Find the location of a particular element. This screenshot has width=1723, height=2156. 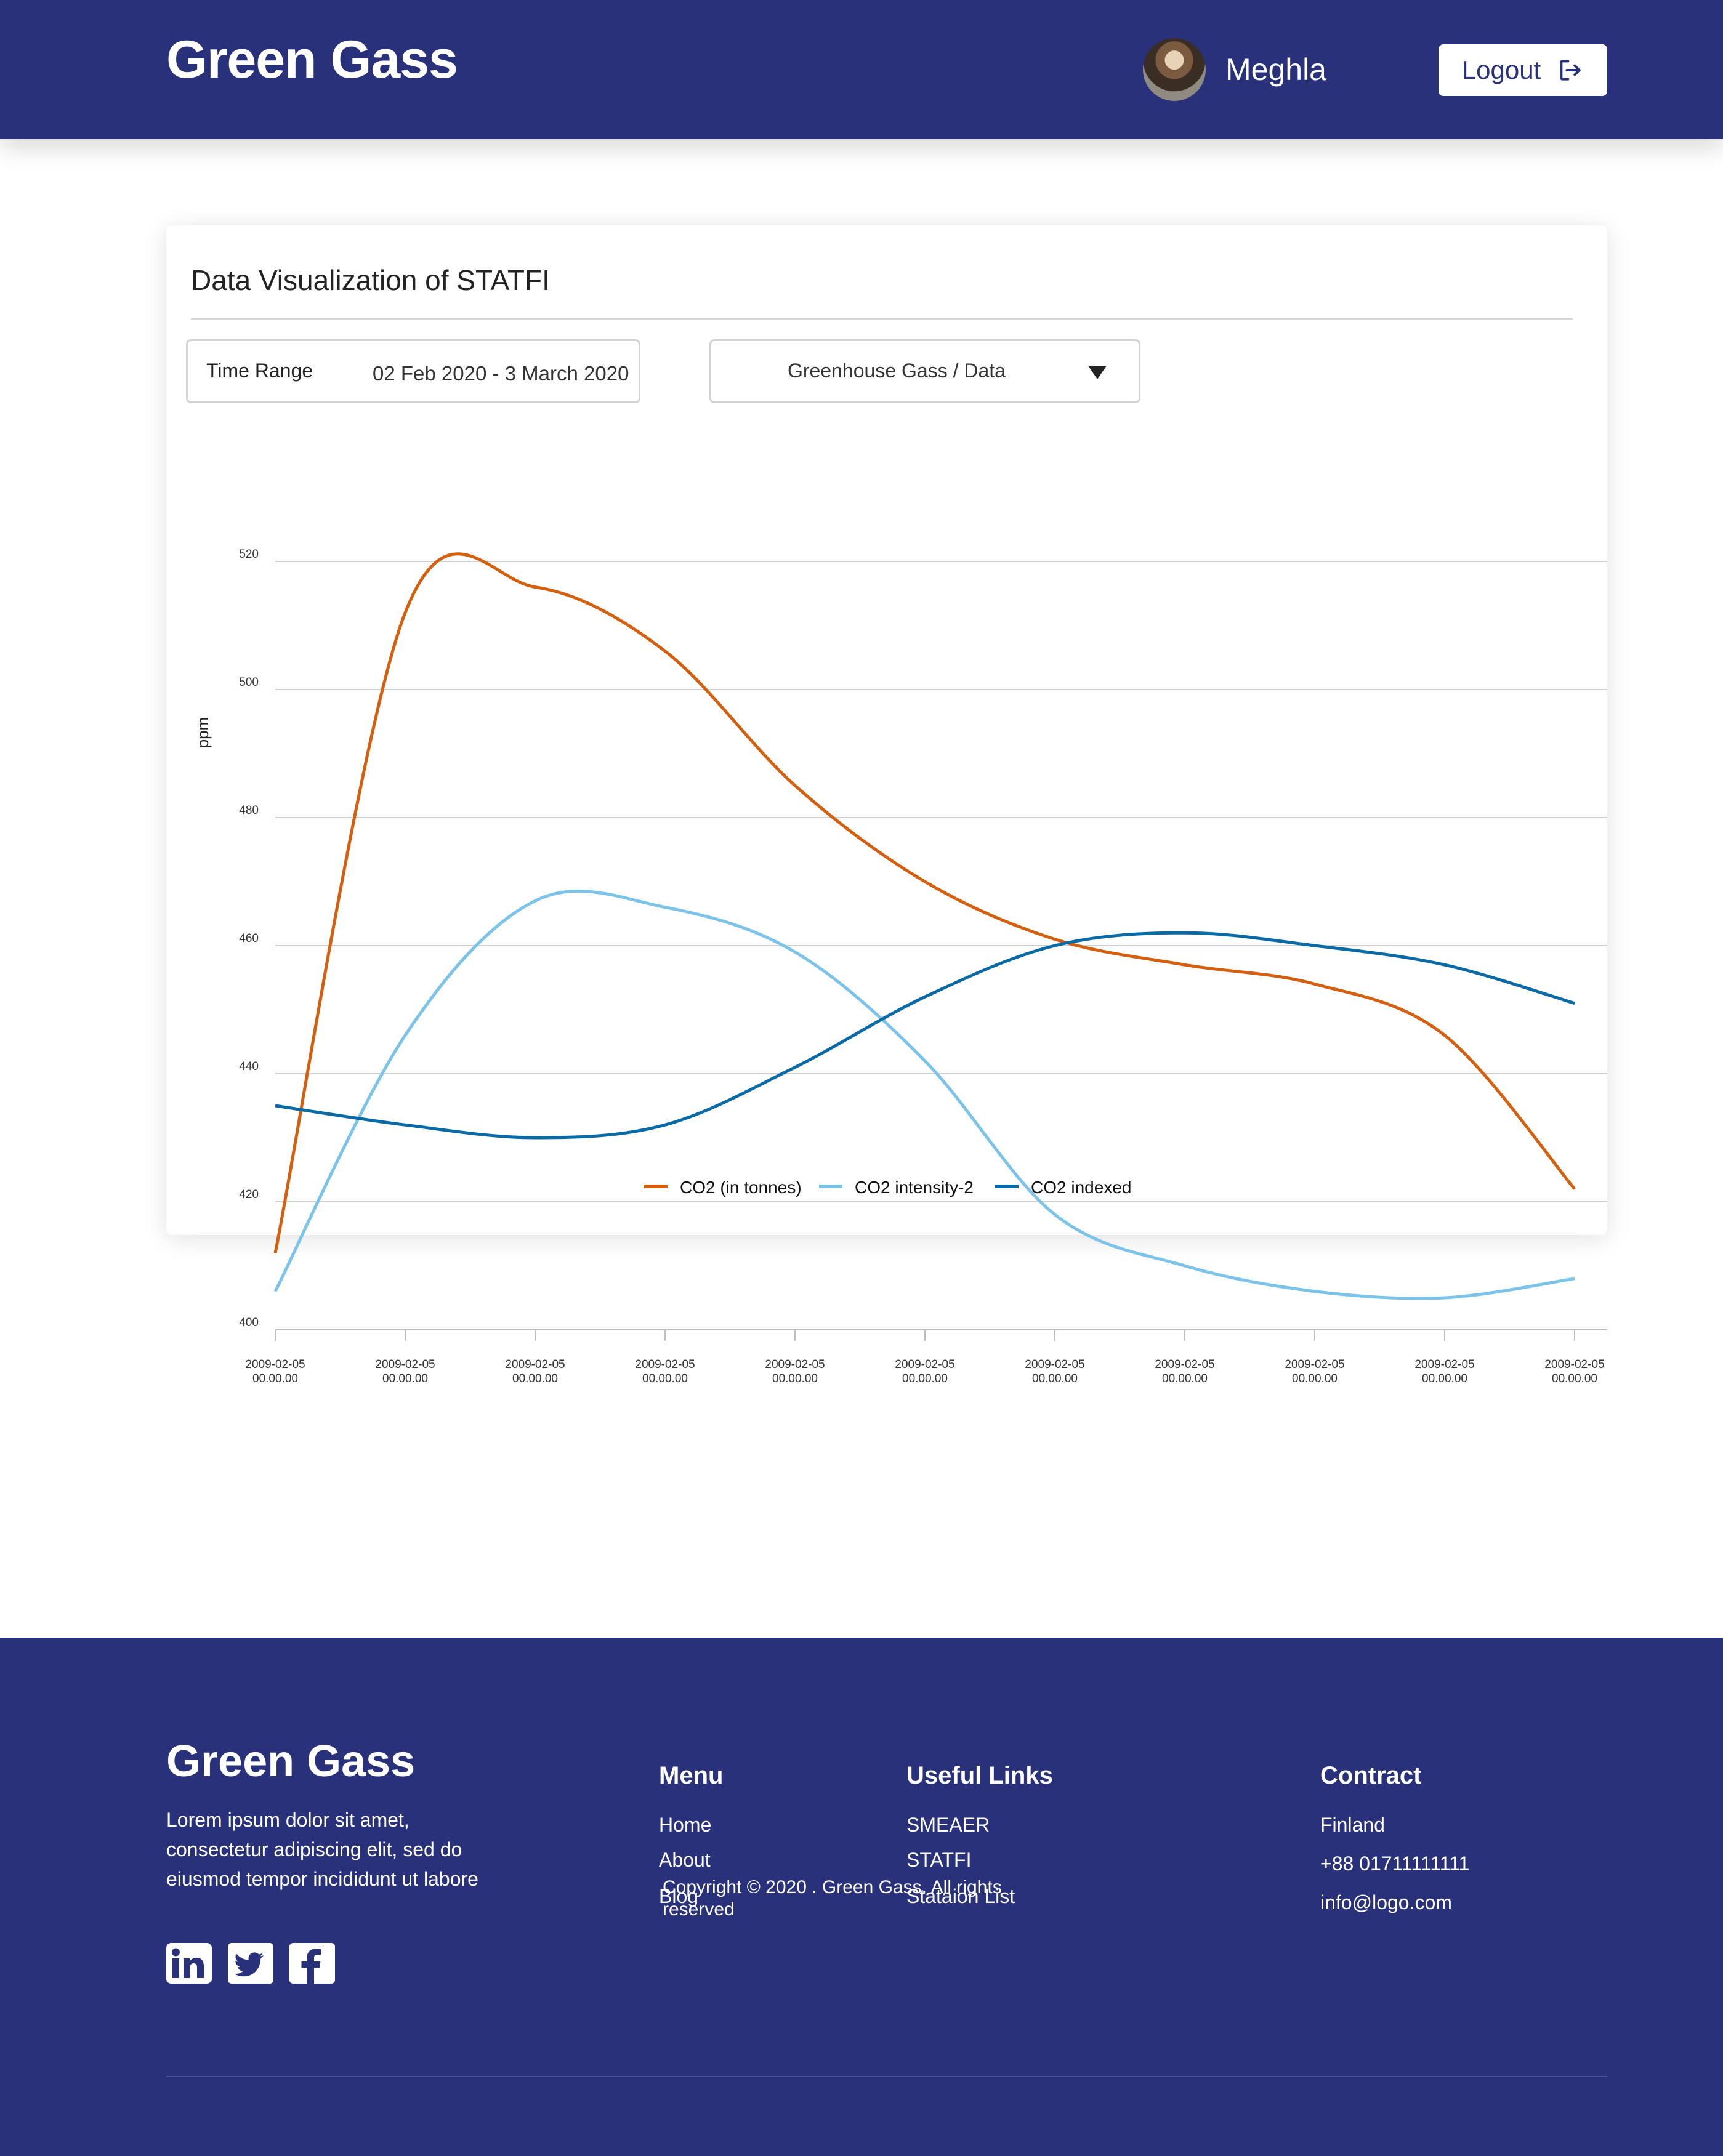

legend-item: CO2 (in tonnes) is located at coordinates (723, 1187).